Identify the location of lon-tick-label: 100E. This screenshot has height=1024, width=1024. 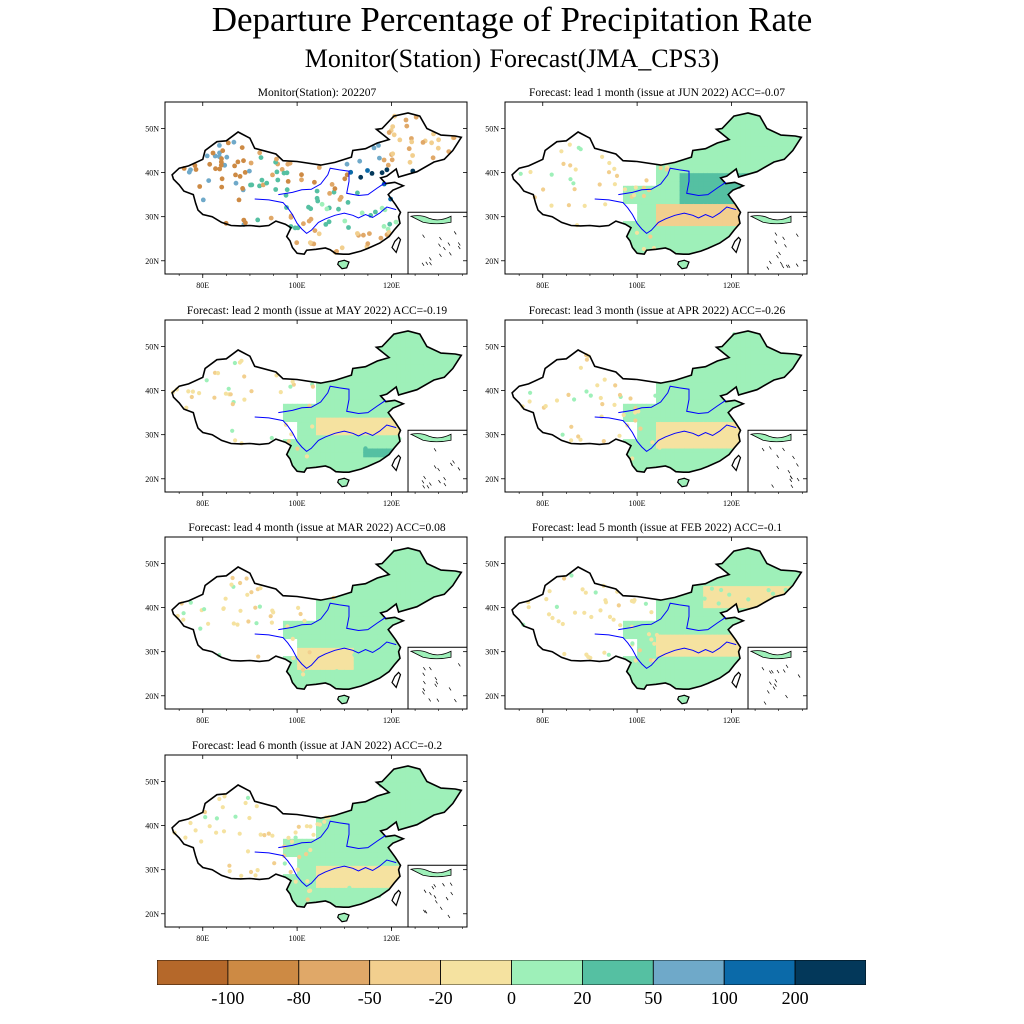
(637, 503).